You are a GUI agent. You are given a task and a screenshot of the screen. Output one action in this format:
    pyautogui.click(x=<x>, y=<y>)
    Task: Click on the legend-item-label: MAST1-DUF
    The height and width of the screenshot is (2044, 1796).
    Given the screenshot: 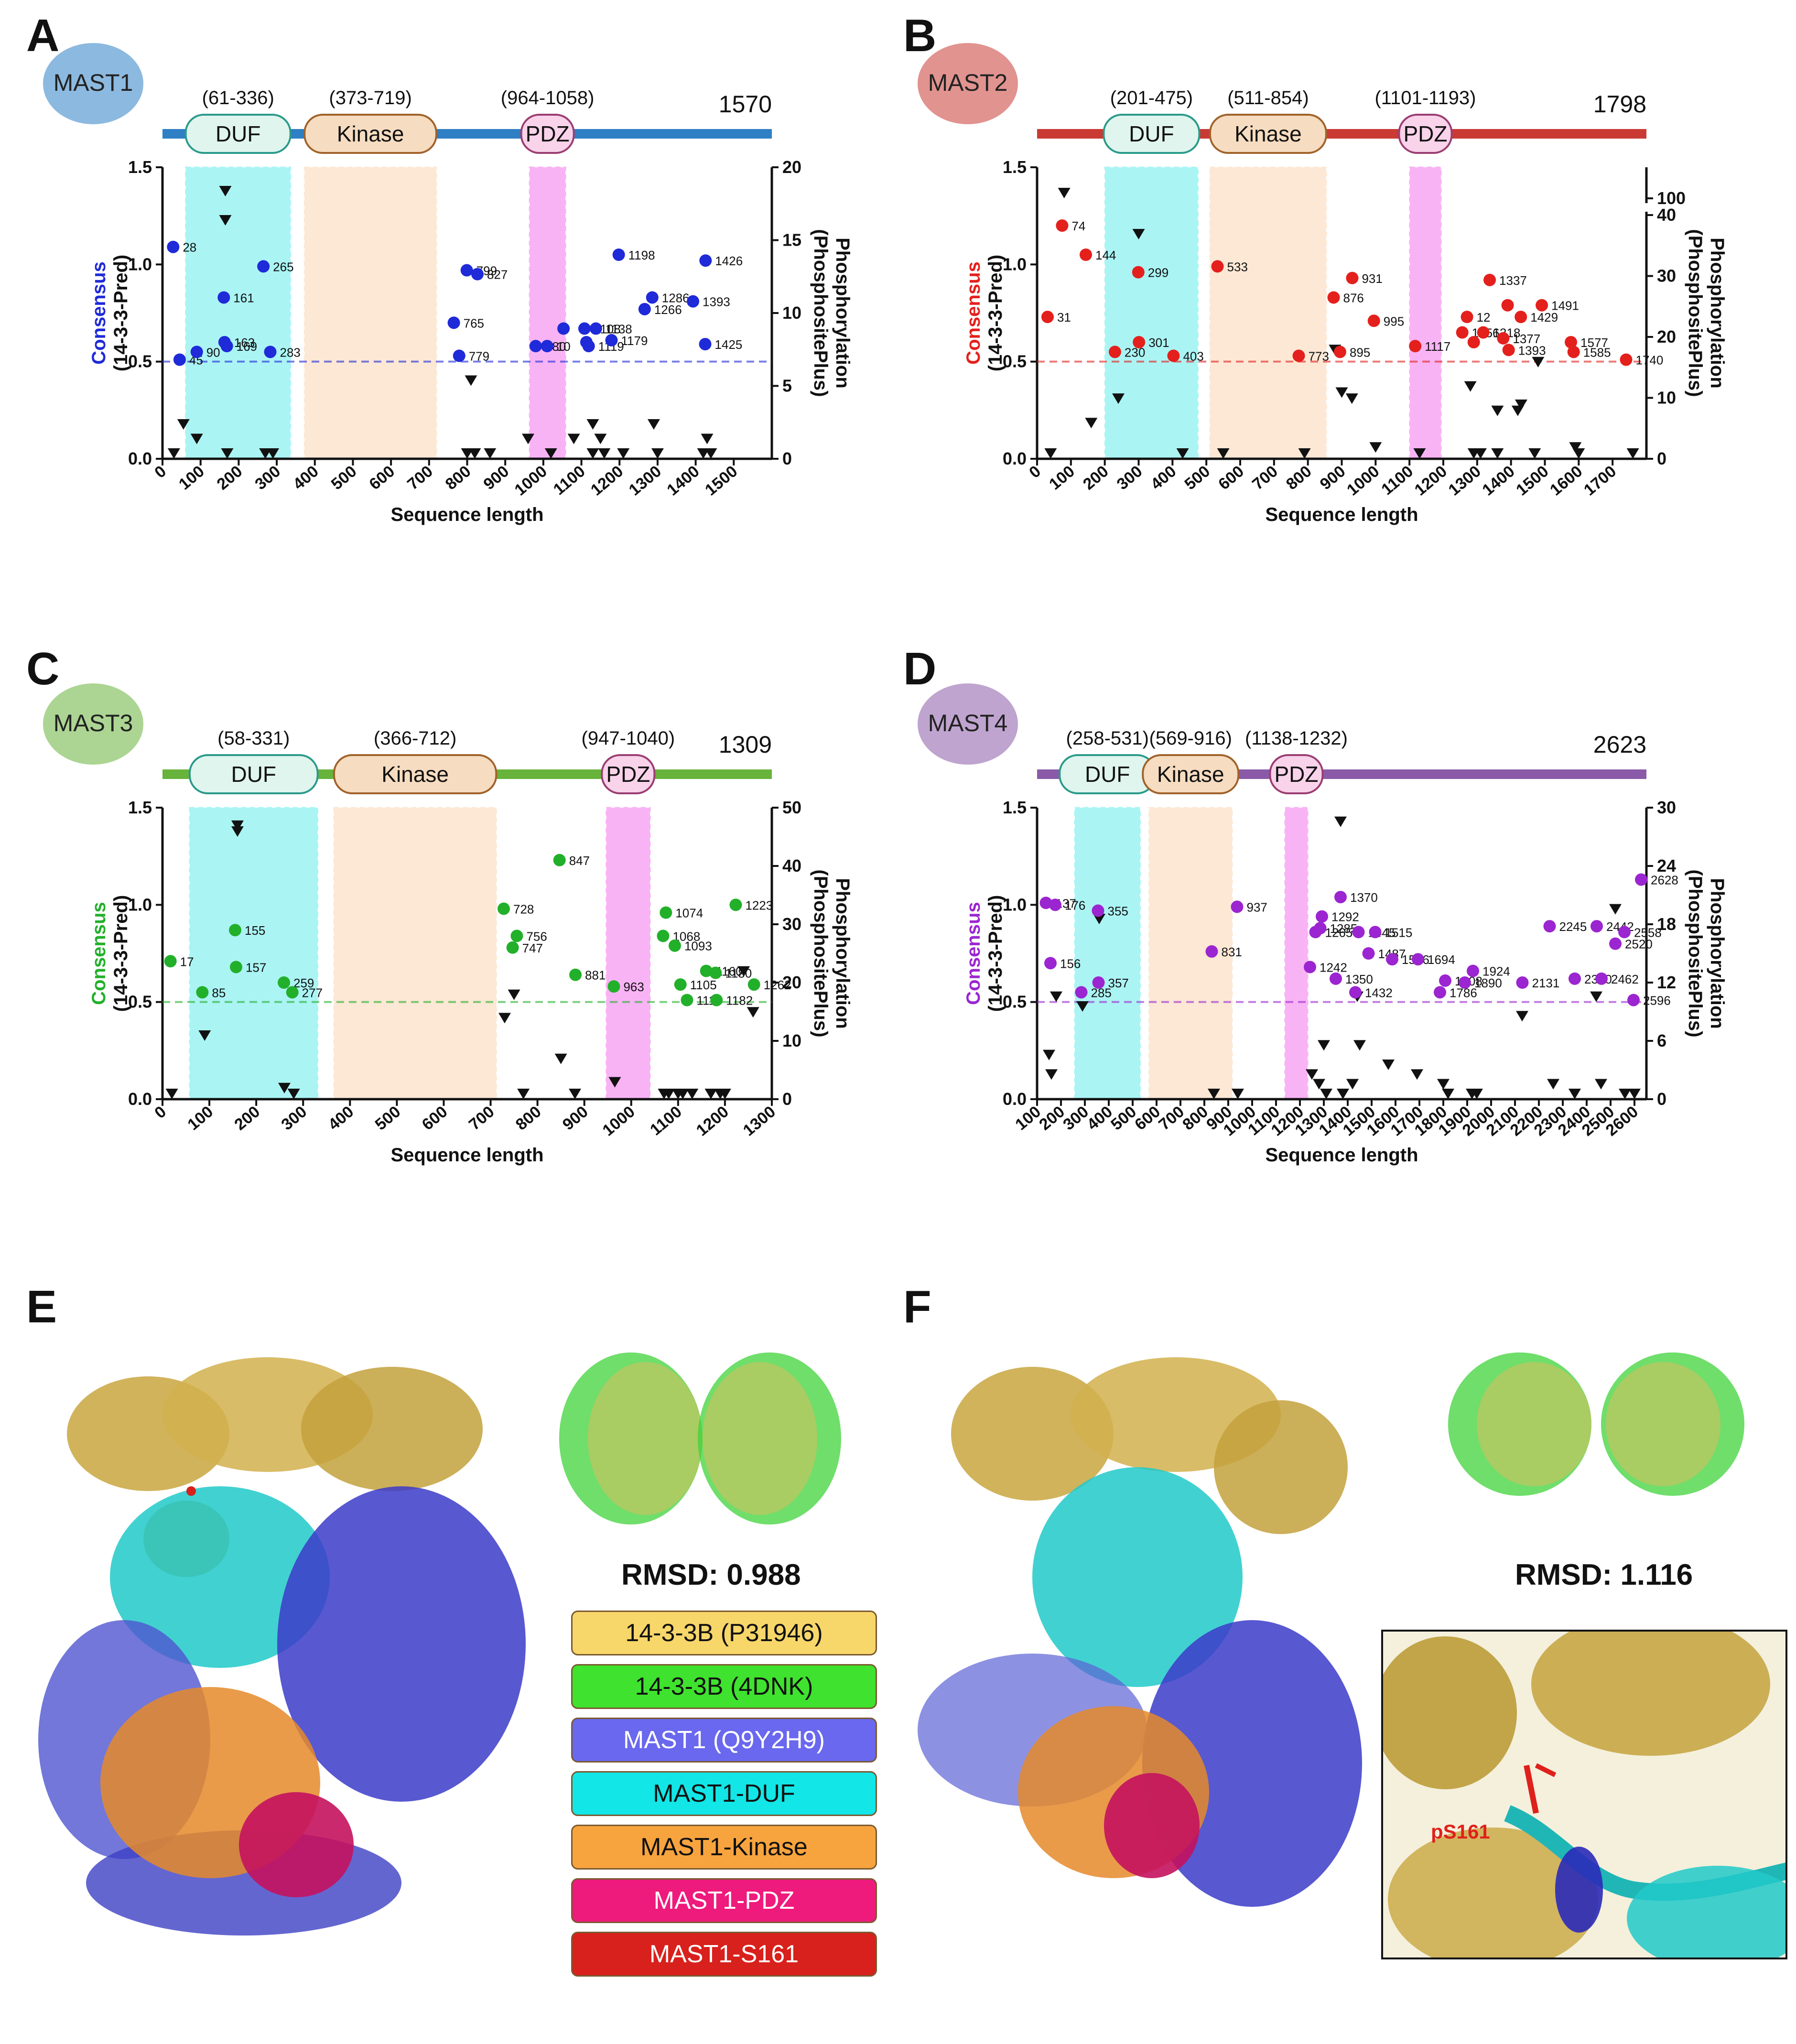 What is the action you would take?
    pyautogui.click(x=724, y=1793)
    